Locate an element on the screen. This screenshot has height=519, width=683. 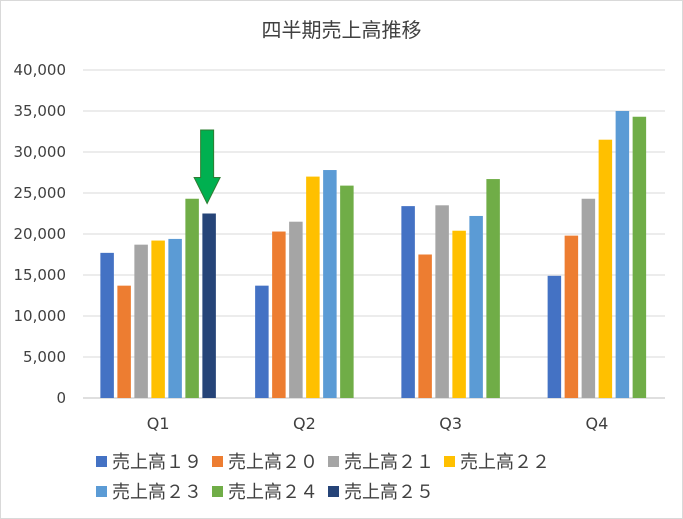
chart-title: 四半期売上高推移 is located at coordinates (341, 30).